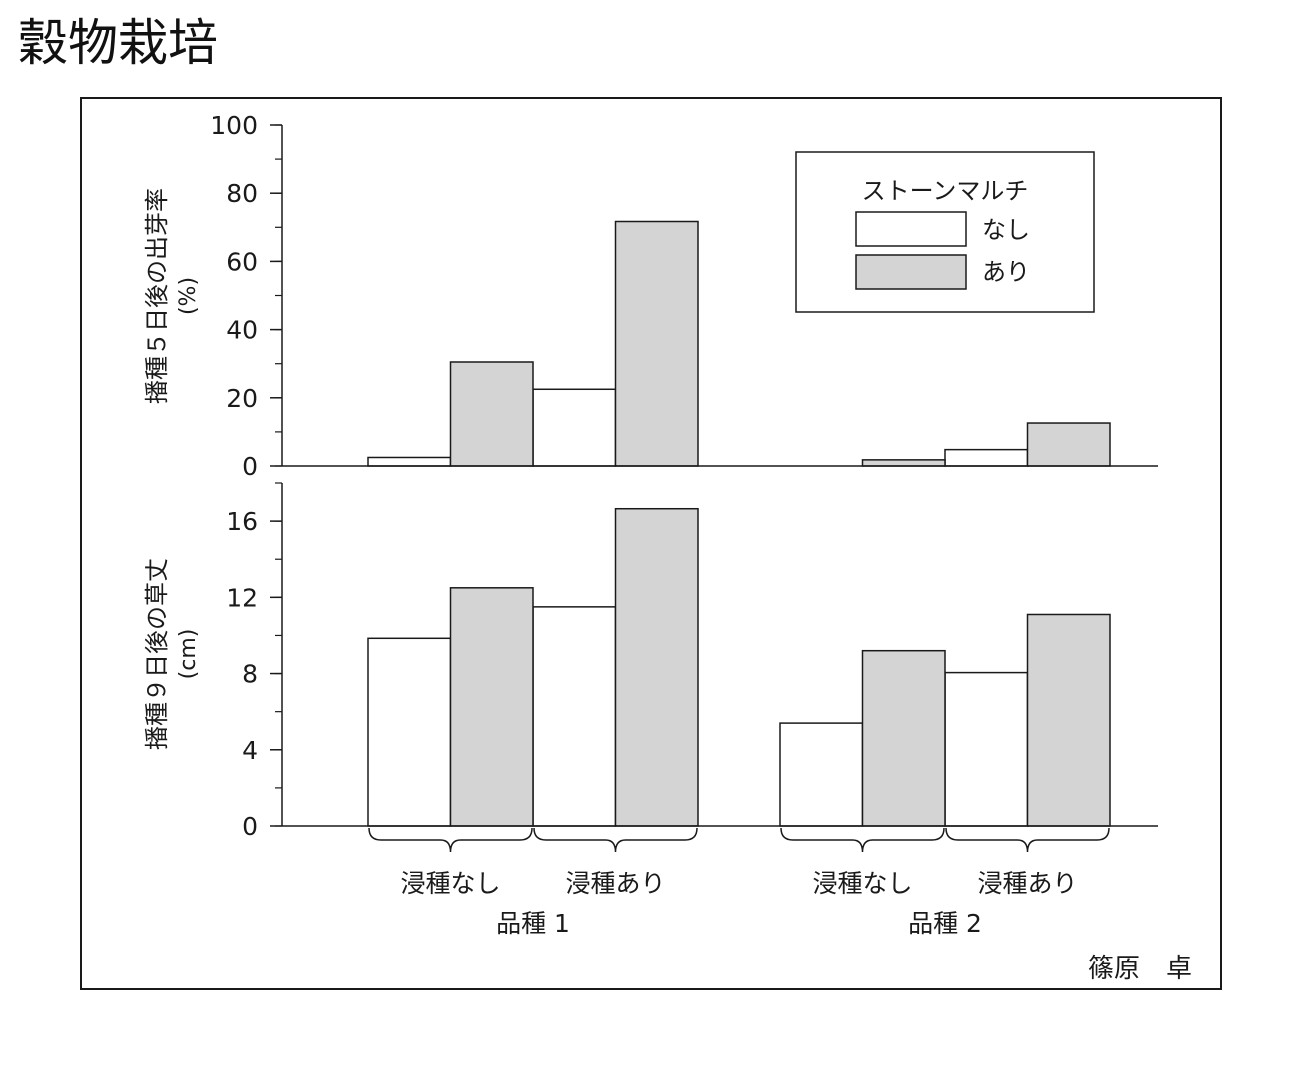 Image resolution: width=1300 pixels, height=1087 pixels. Describe the element at coordinates (250, 750) in the screenshot. I see `y-tick-label-bottom: 4` at that location.